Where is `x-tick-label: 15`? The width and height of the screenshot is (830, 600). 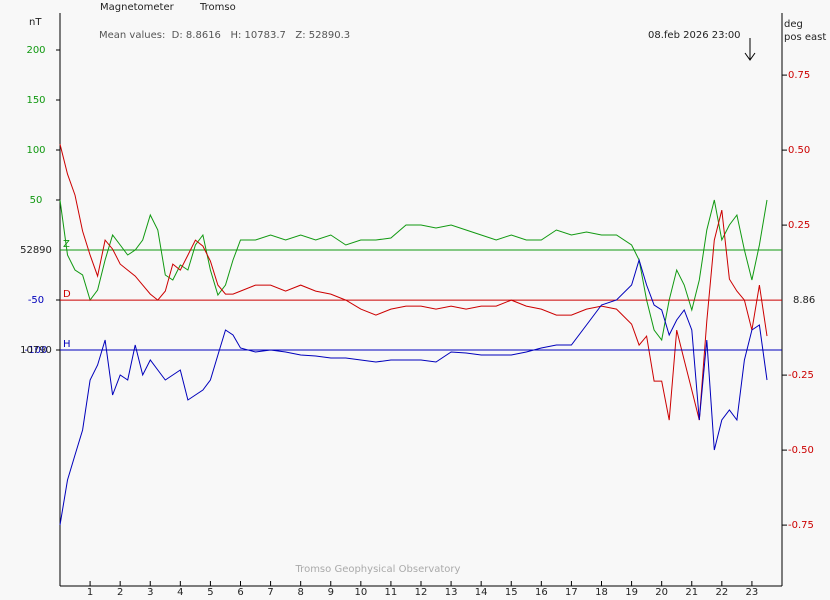 x-tick-label: 15 is located at coordinates (511, 592).